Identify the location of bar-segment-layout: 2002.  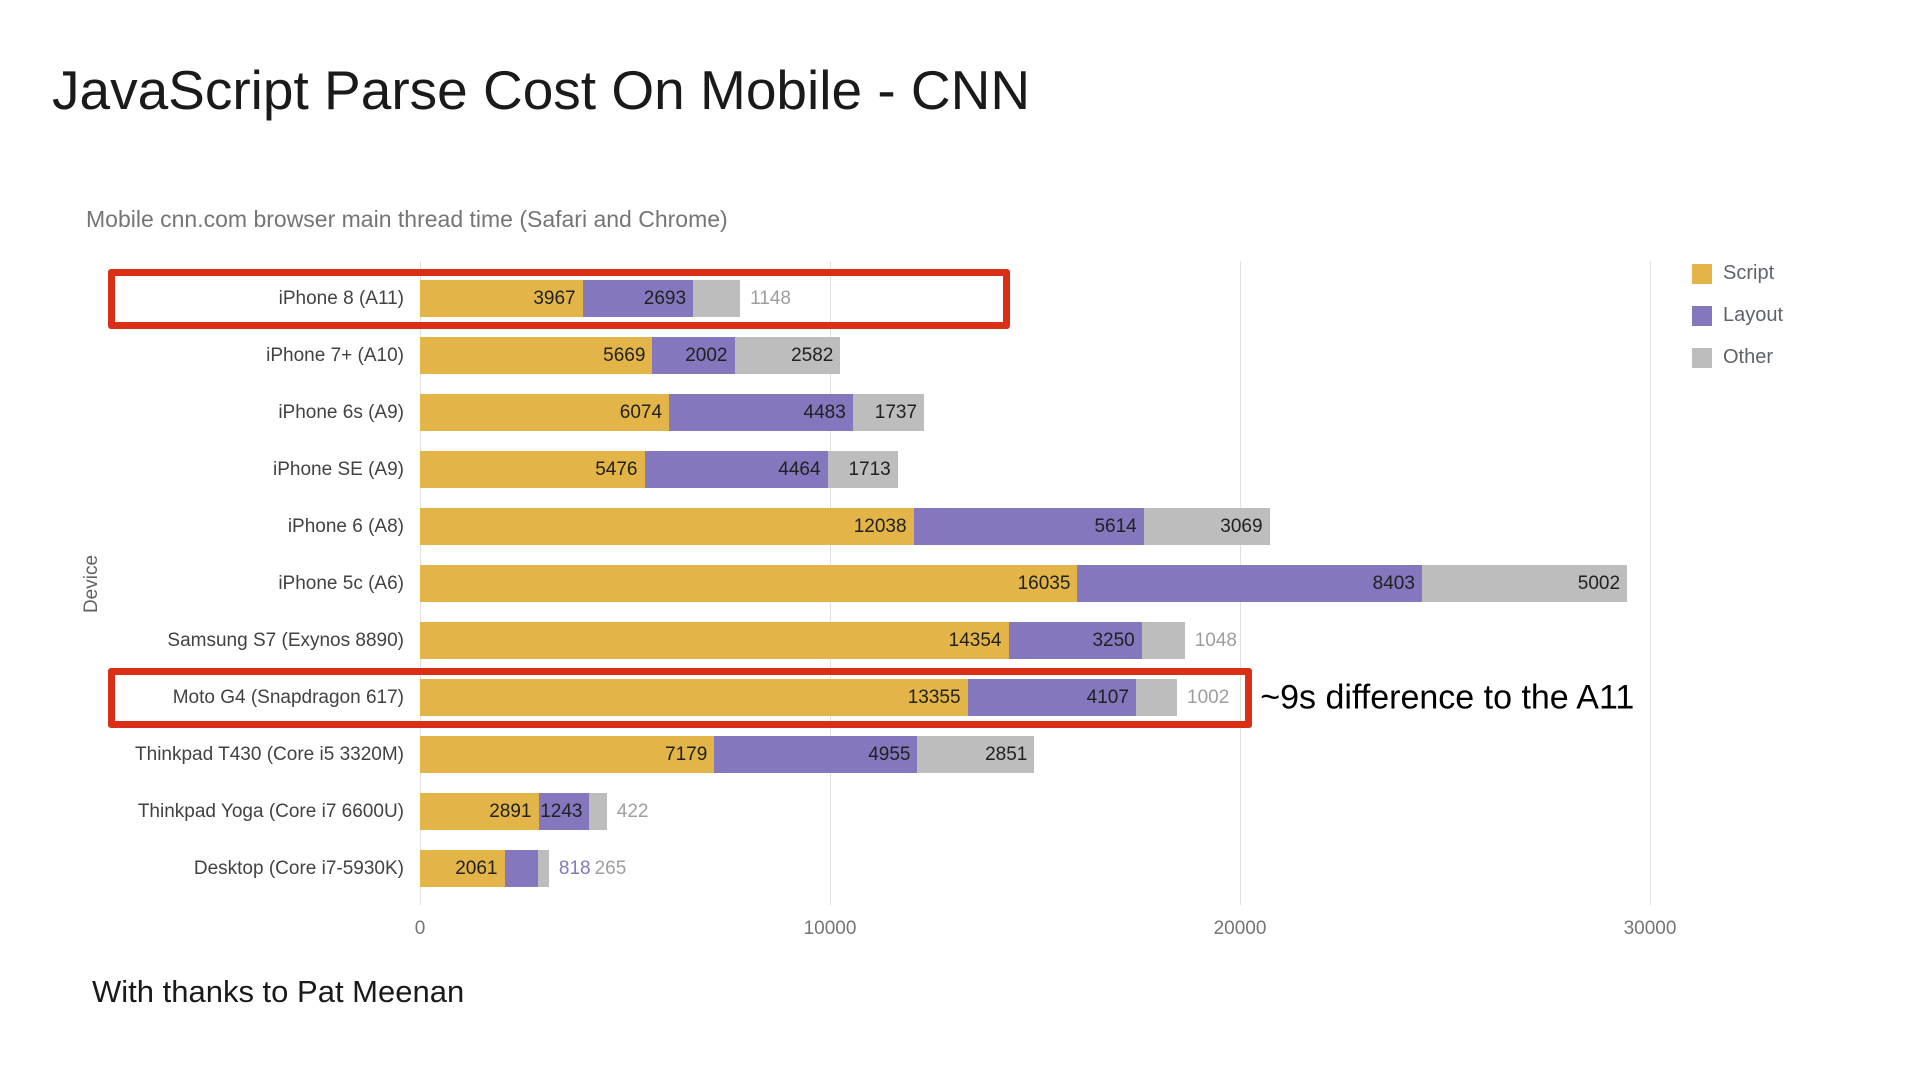
(693, 355).